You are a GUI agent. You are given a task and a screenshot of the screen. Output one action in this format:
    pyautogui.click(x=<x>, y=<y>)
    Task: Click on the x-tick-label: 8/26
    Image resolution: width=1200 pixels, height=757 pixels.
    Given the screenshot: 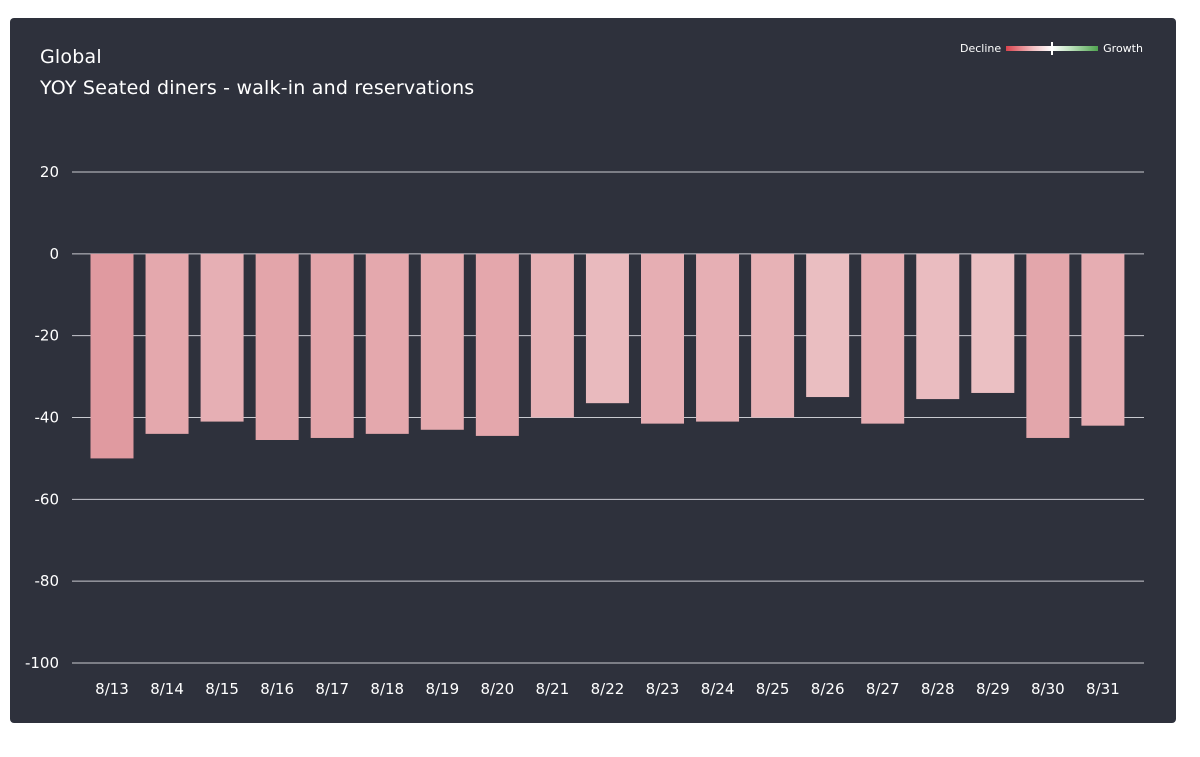 What is the action you would take?
    pyautogui.click(x=828, y=689)
    